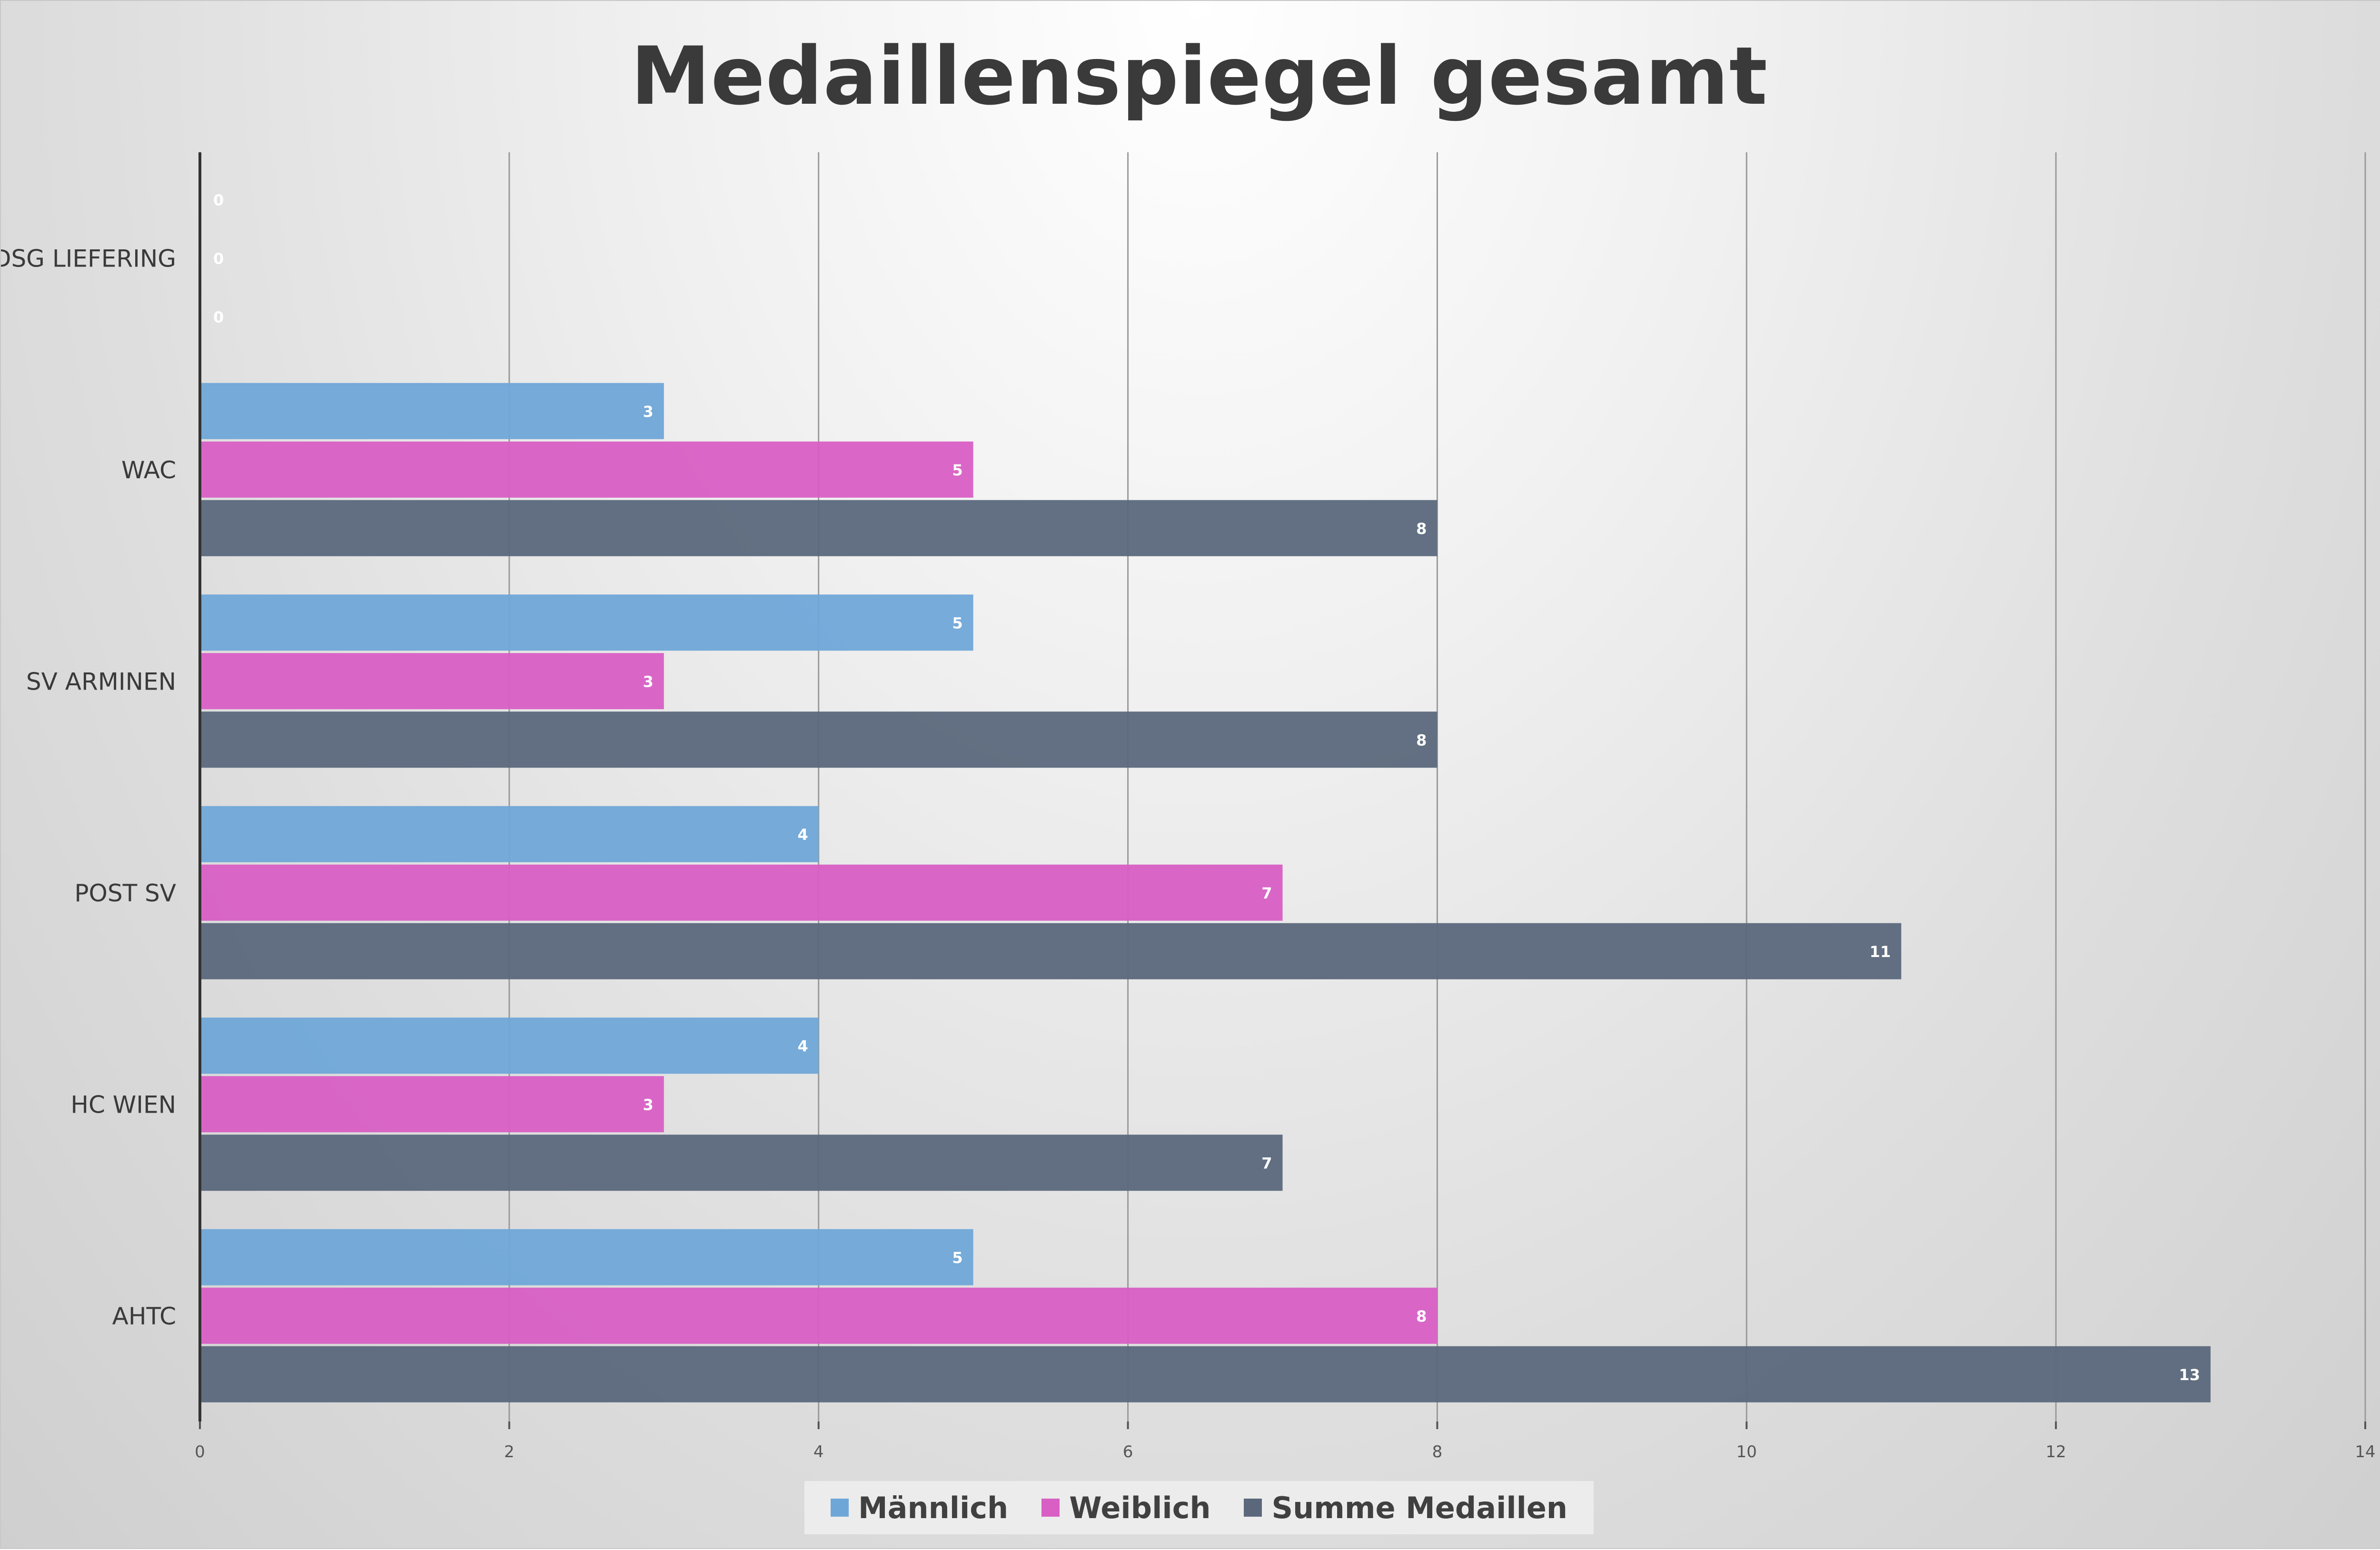  Describe the element at coordinates (1746, 1451) in the screenshot. I see `x-tick-label: 10` at that location.